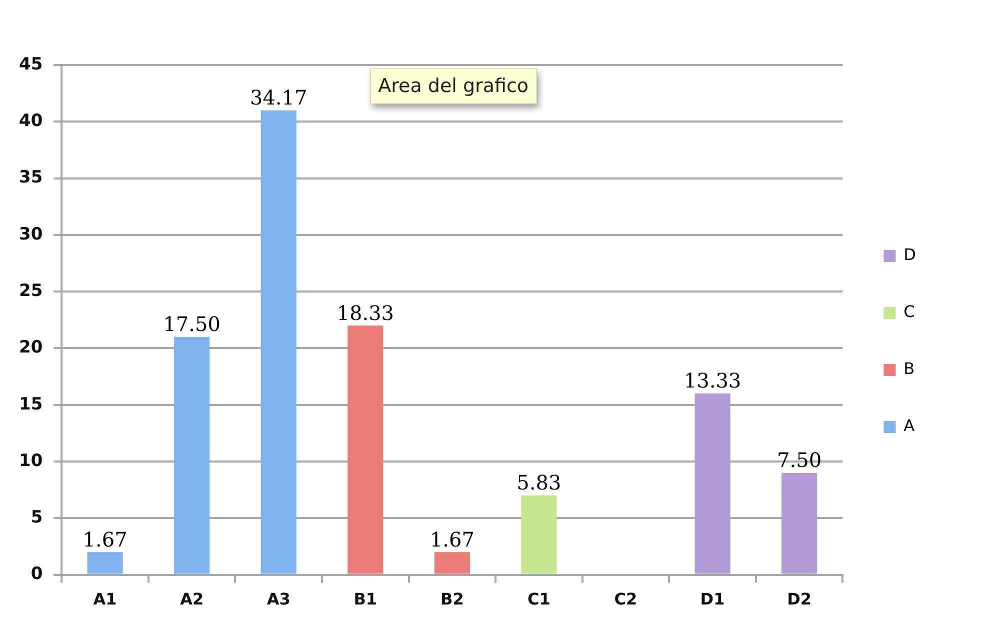 This screenshot has width=986, height=626. Describe the element at coordinates (30, 348) in the screenshot. I see `y-tick-label: 20` at that location.